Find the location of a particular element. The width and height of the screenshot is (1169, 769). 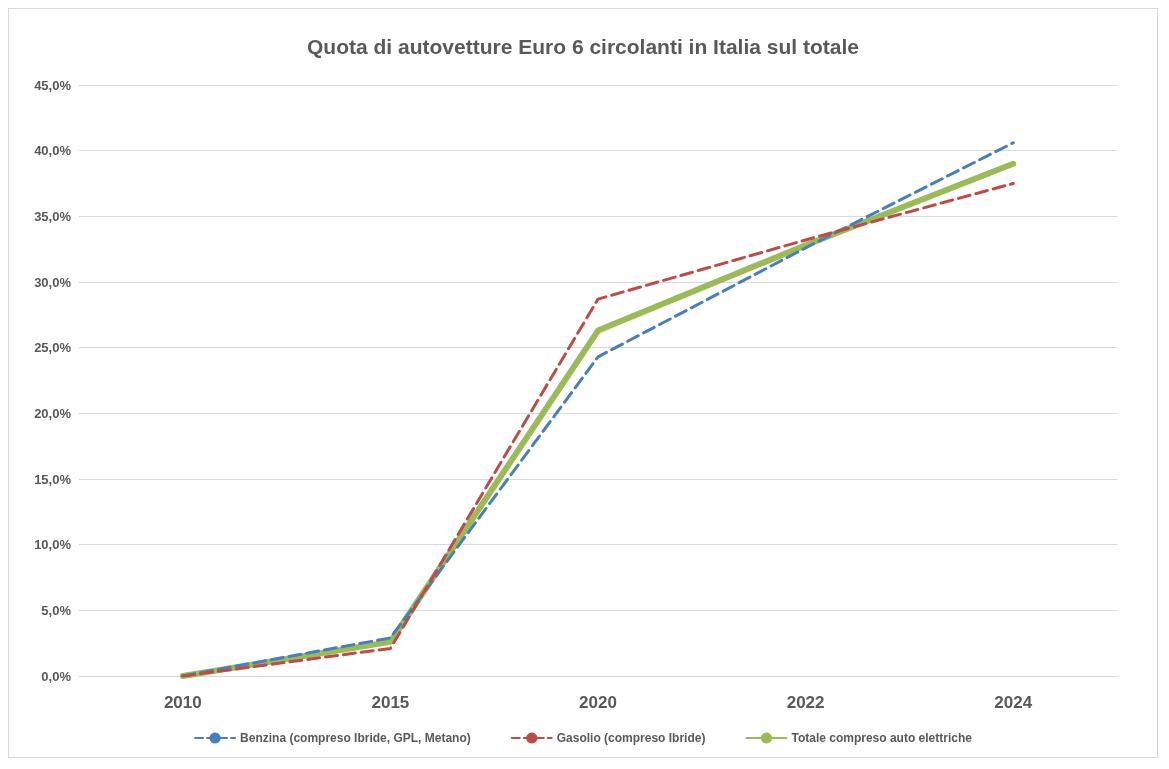

y-tick-label: 40,0% is located at coordinates (53, 151).